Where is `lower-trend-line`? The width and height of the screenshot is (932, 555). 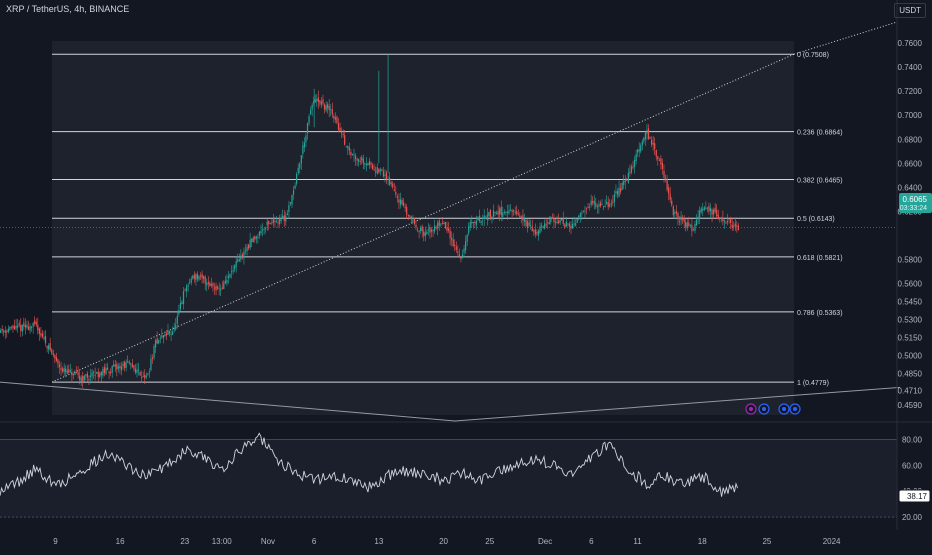
lower-trend-line is located at coordinates (450, 401).